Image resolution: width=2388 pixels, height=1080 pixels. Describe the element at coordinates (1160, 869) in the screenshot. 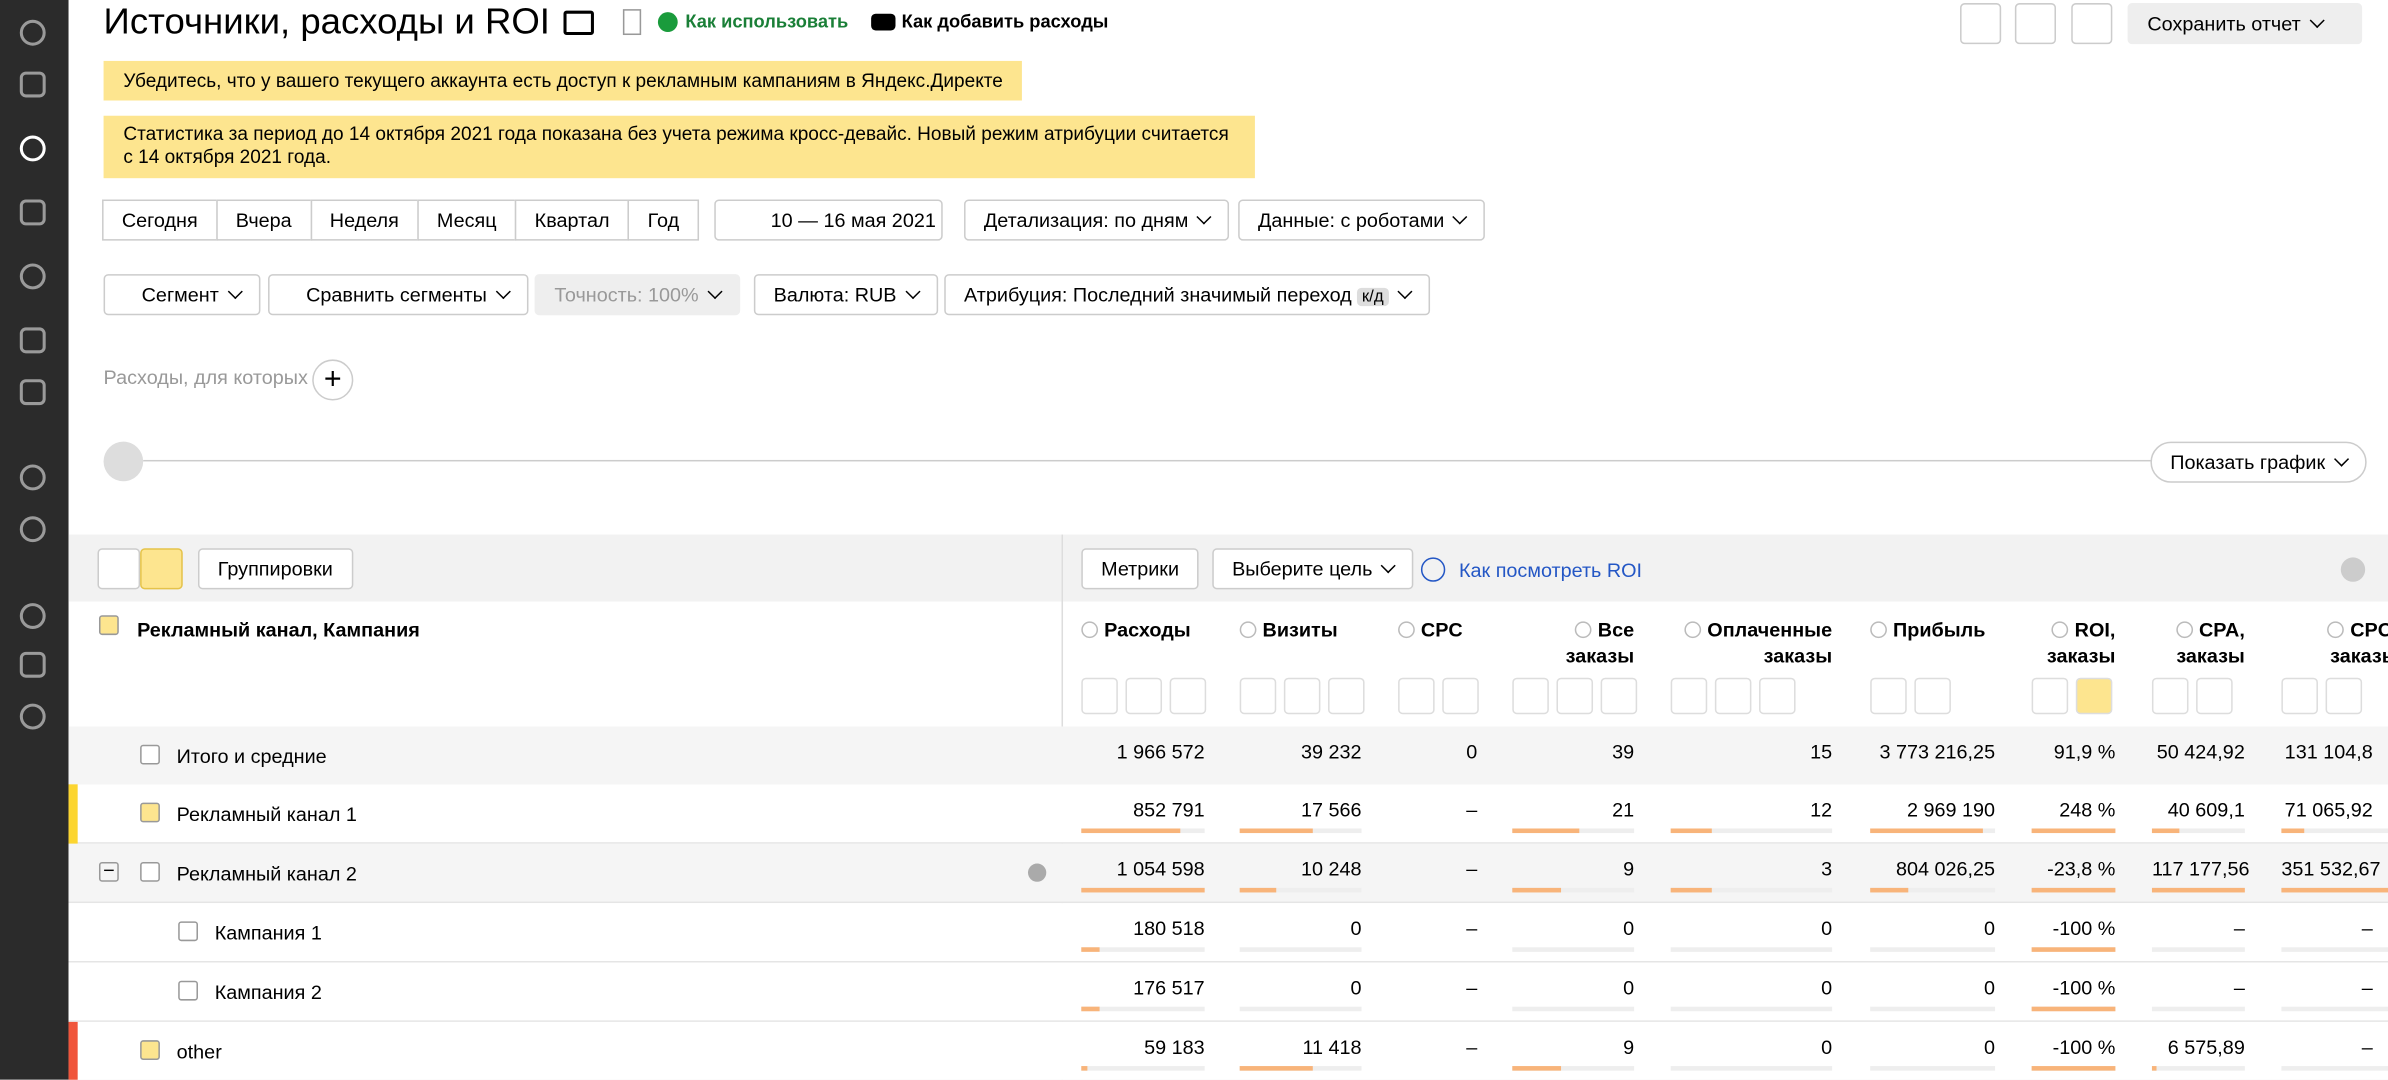

I see `cell-value: 1 054 598` at that location.